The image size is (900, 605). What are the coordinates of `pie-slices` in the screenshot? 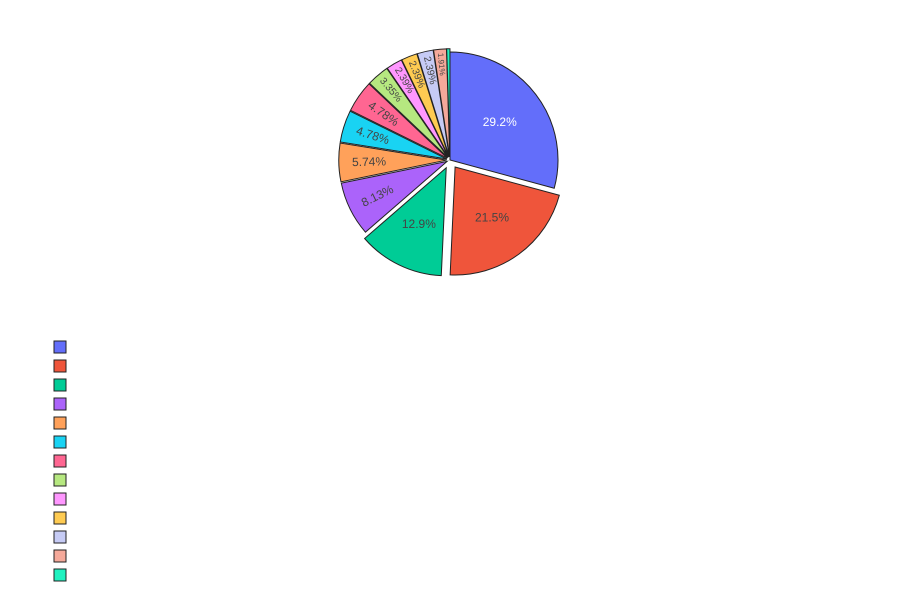 It's located at (449, 162).